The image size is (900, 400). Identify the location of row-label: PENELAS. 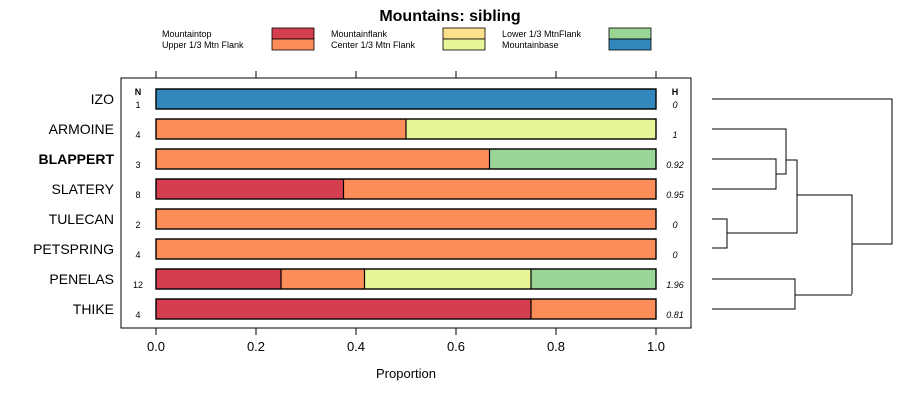
(81, 279).